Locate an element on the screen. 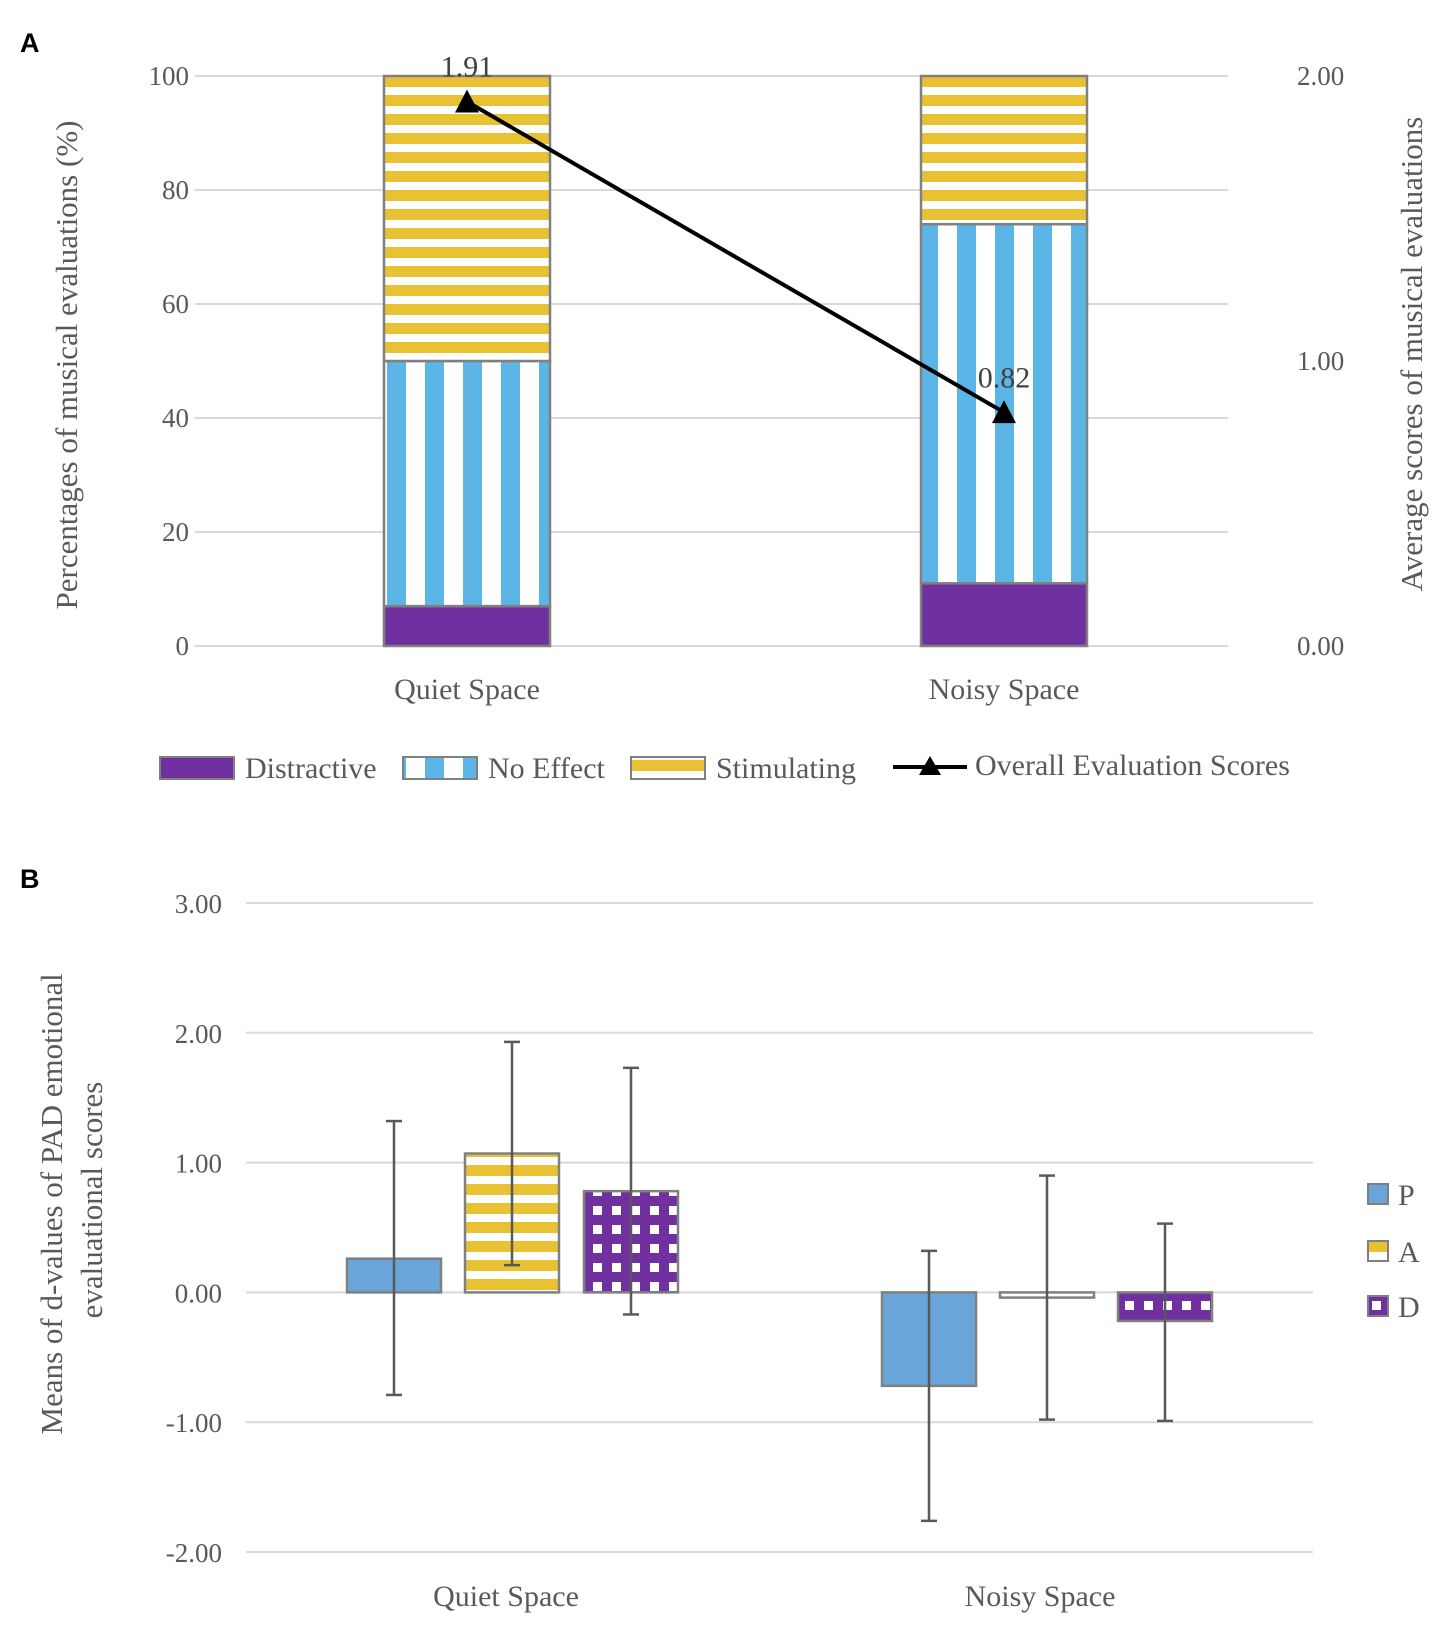  panel-a-line: 1.91 0.82 is located at coordinates (736, 237).